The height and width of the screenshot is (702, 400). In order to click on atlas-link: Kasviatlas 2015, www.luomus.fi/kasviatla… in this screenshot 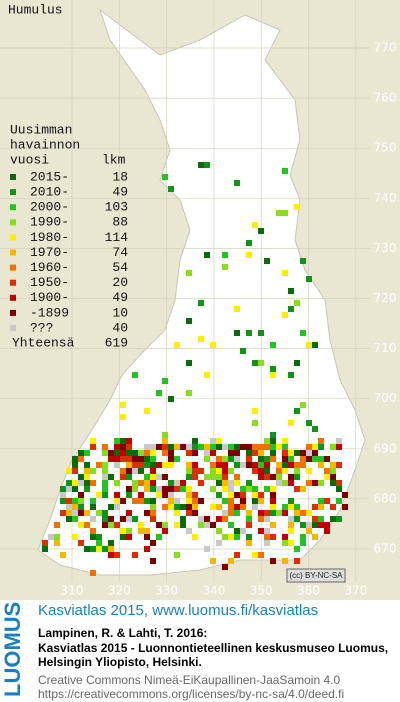, I will do `click(178, 610)`.